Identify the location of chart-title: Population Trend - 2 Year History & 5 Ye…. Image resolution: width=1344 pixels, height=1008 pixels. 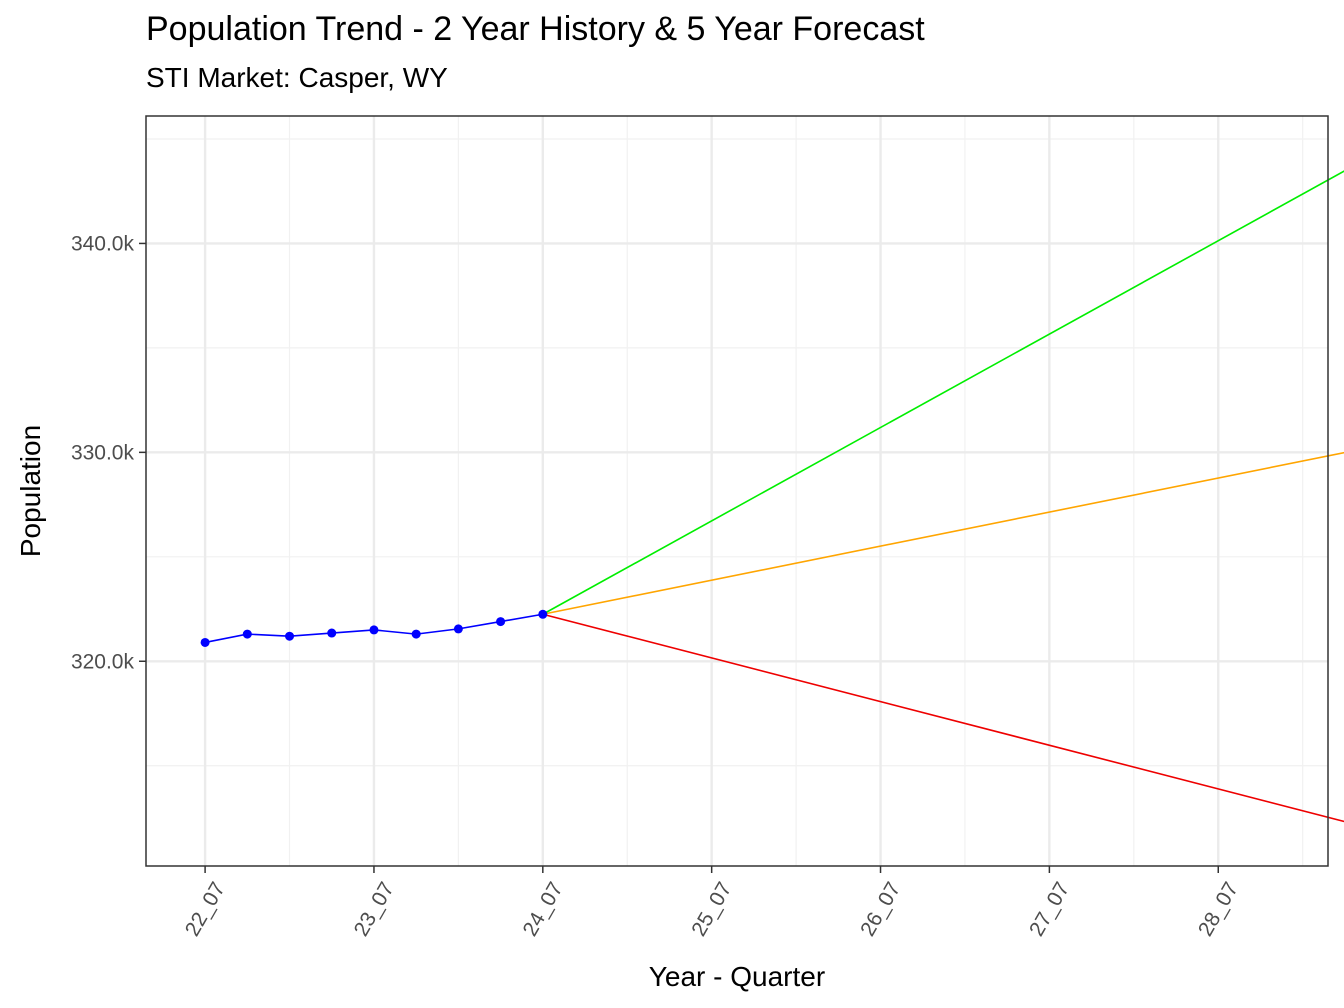
(535, 29).